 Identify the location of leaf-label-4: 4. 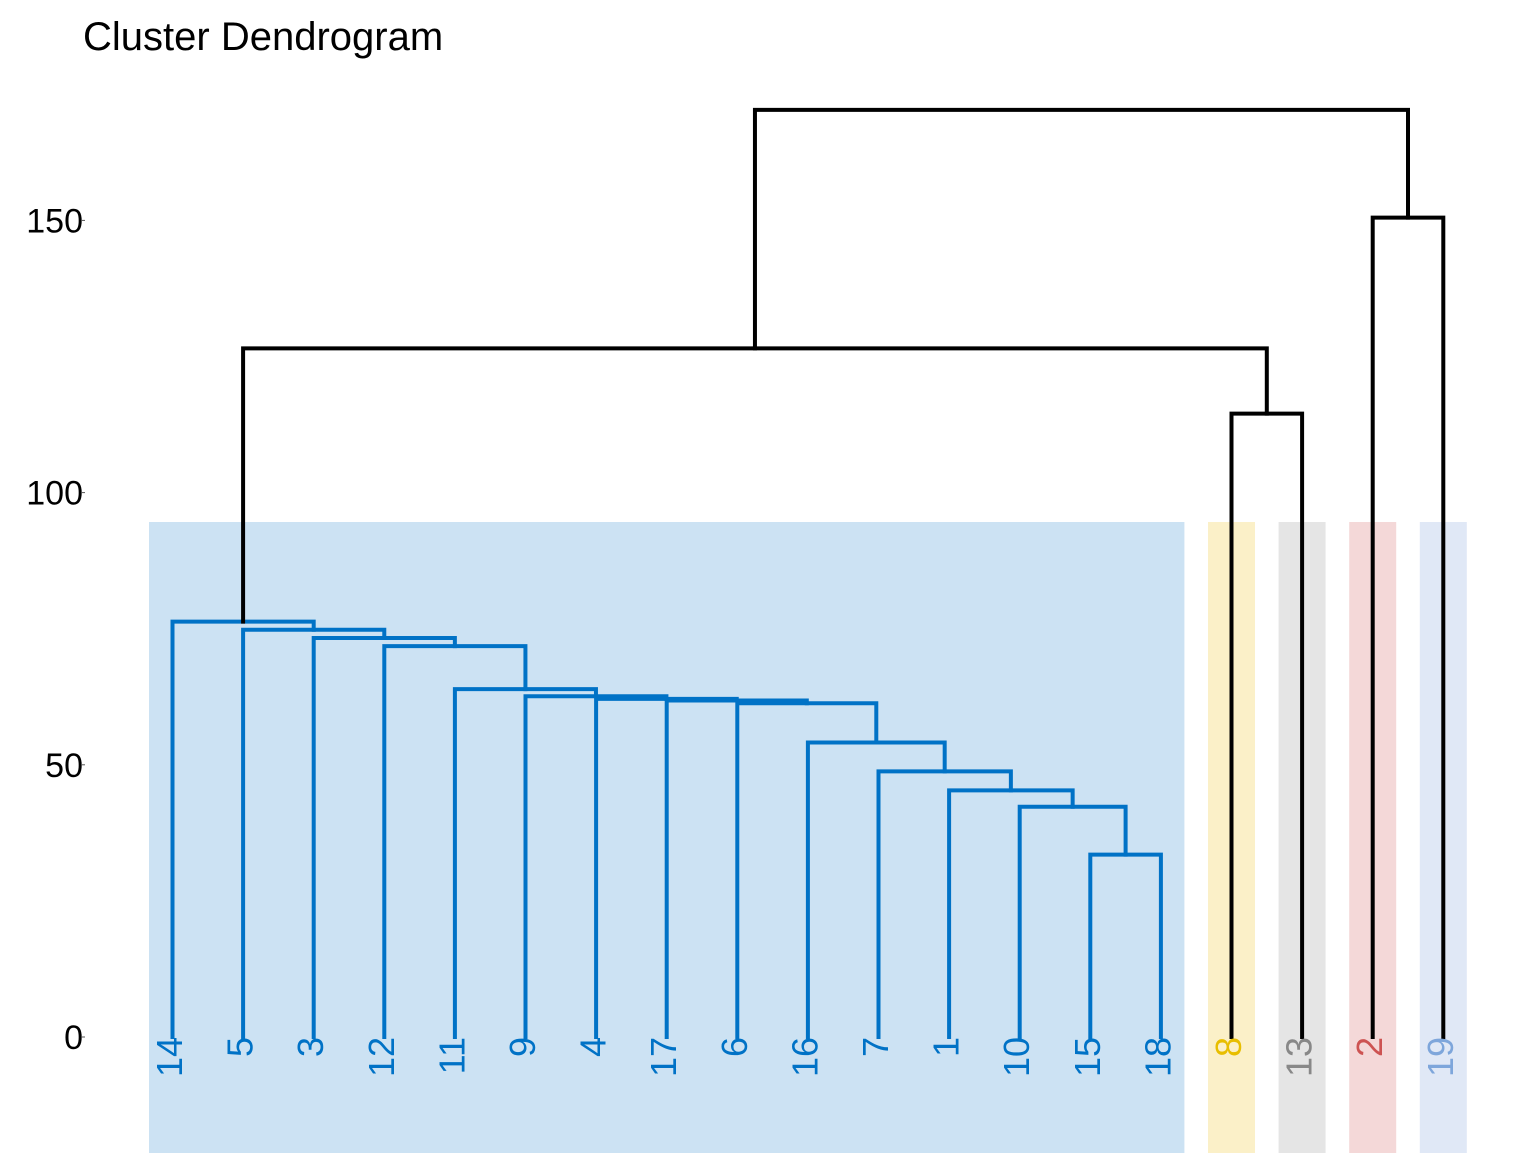
(593, 1047).